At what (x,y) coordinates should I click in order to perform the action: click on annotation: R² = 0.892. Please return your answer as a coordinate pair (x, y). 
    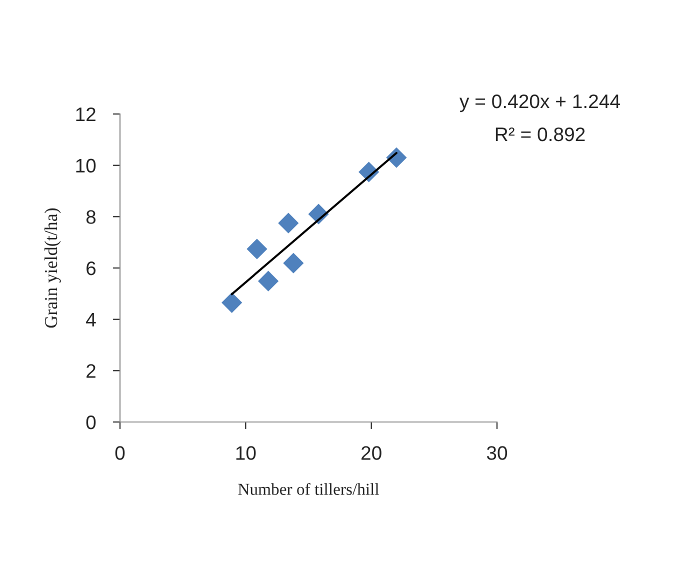
    Looking at the image, I should click on (540, 134).